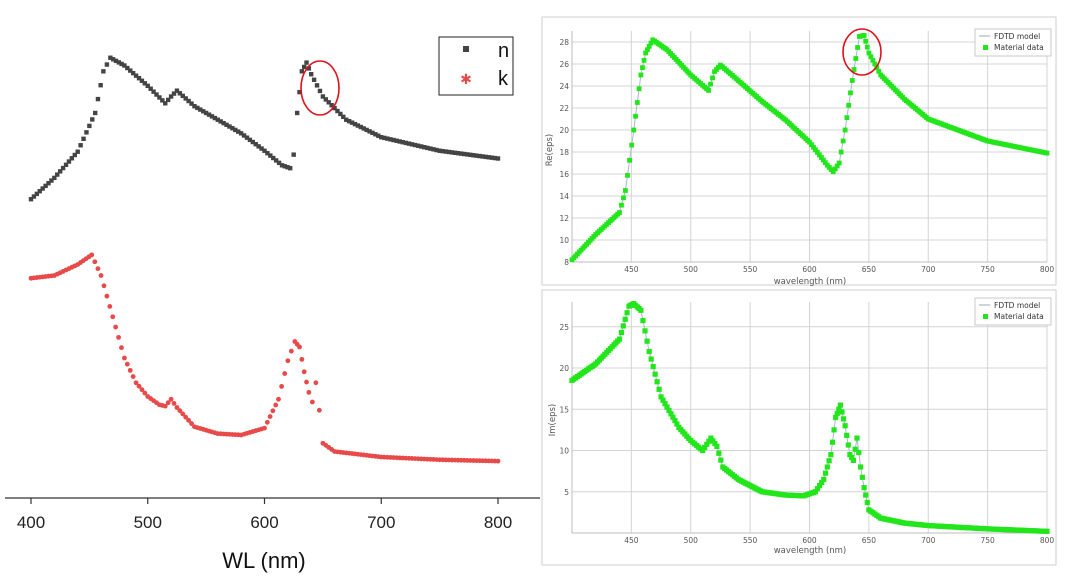  I want to click on rb-y-tick-label: 15, so click(564, 409).